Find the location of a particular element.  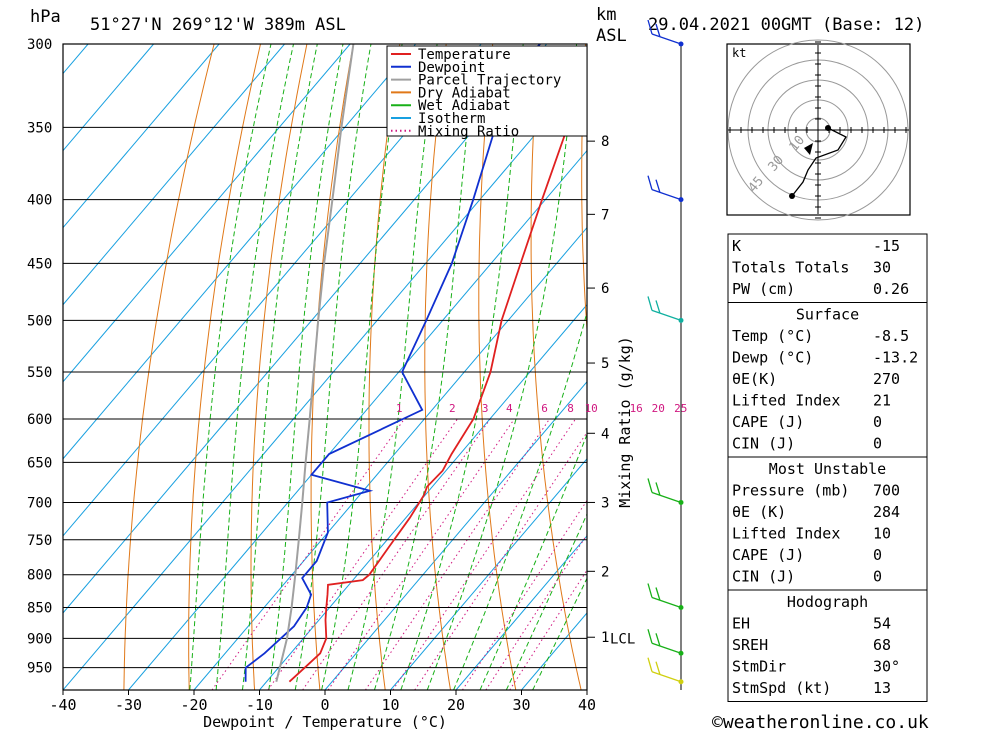

datetime-title: 29.04.2021 00GMT (Base: 12) is located at coordinates (786, 25).